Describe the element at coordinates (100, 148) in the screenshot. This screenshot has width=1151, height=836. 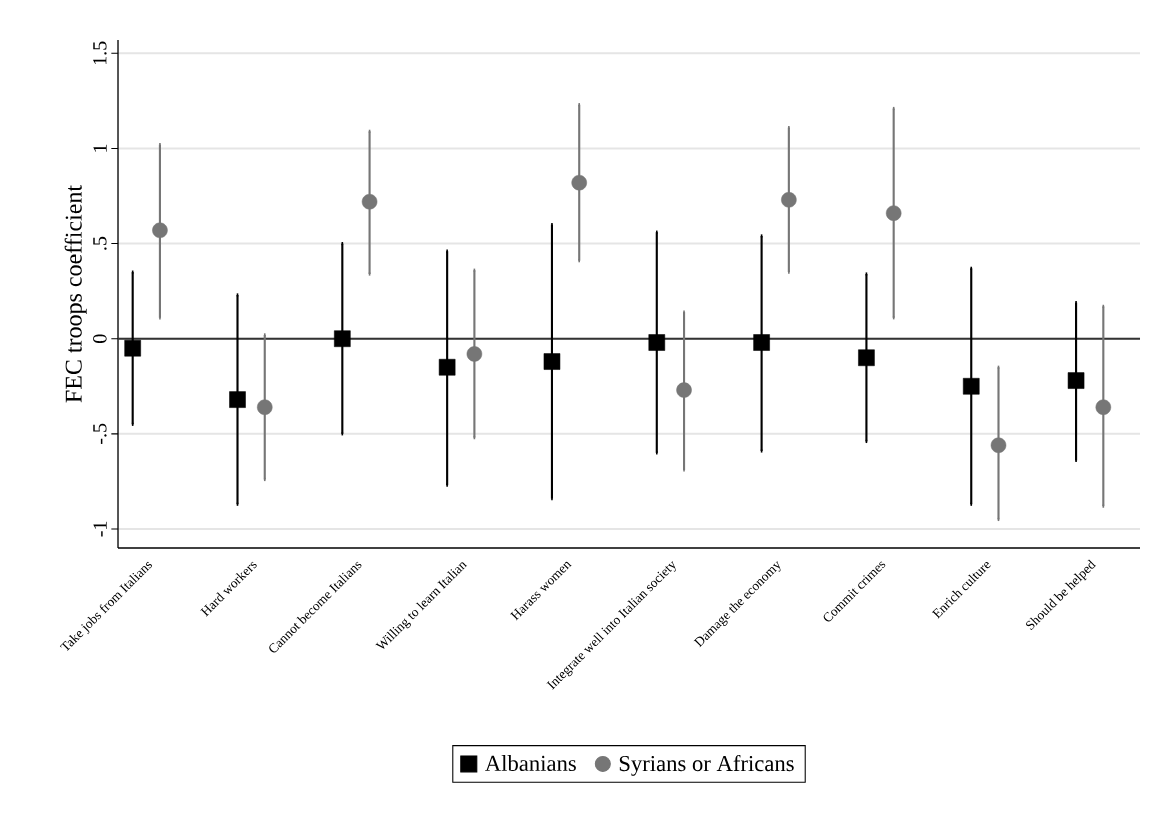
I see `y-tick-label: 1` at that location.